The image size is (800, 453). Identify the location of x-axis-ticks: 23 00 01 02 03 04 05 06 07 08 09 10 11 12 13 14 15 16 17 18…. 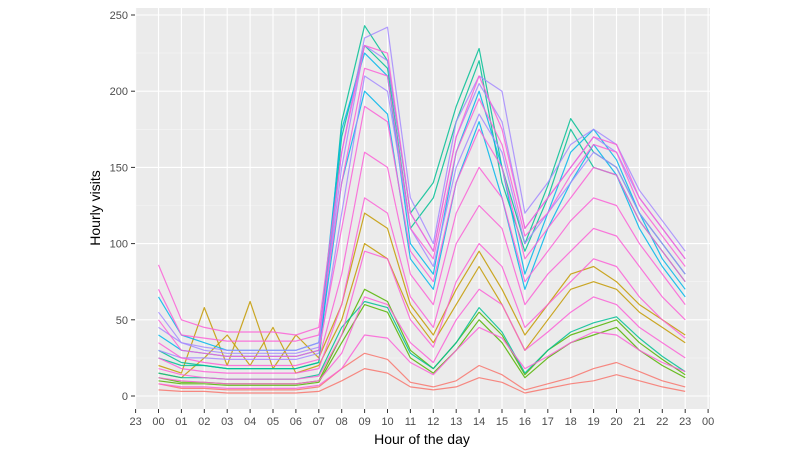
(421, 418).